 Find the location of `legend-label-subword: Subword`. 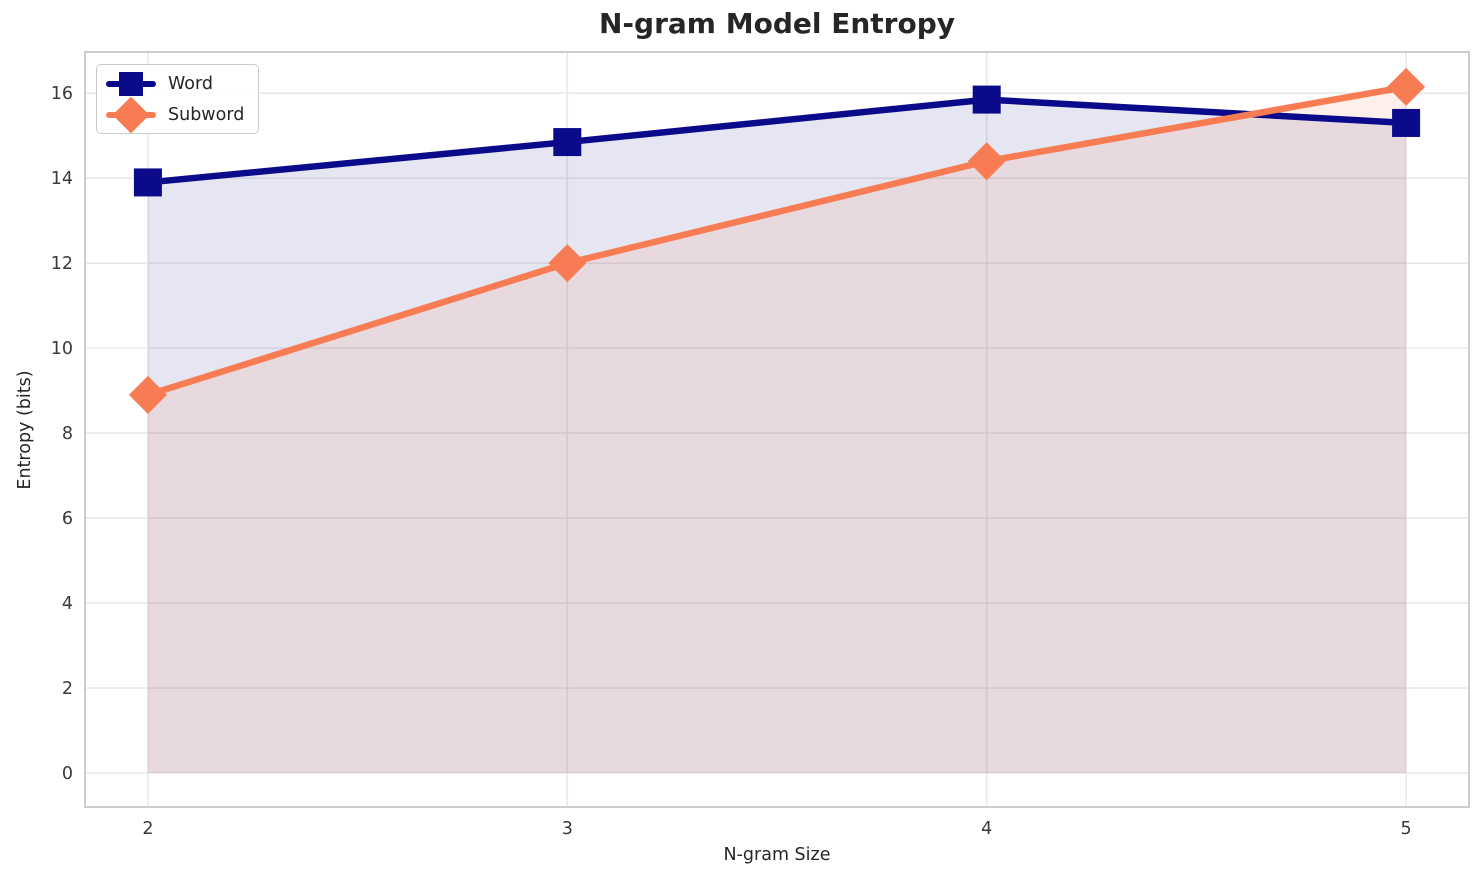

legend-label-subword: Subword is located at coordinates (206, 114).